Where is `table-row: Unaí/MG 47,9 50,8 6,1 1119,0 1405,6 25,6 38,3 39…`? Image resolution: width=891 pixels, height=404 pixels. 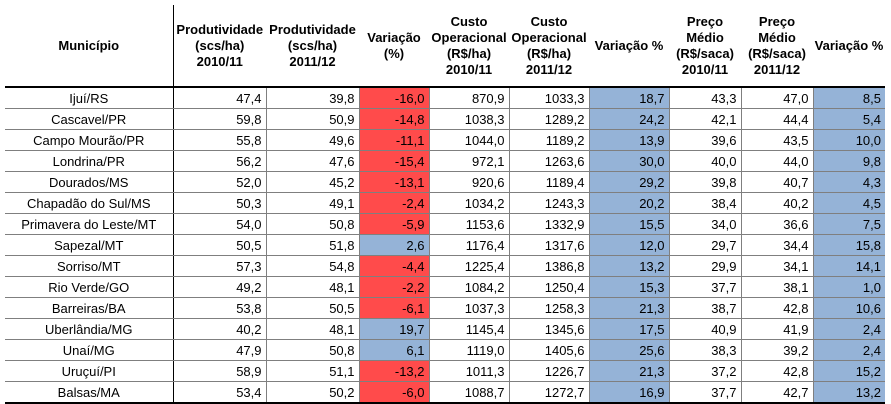 table-row: Unaí/MG 47,9 50,8 6,1 1119,0 1405,6 25,6 38,3 39… is located at coordinates (445, 350).